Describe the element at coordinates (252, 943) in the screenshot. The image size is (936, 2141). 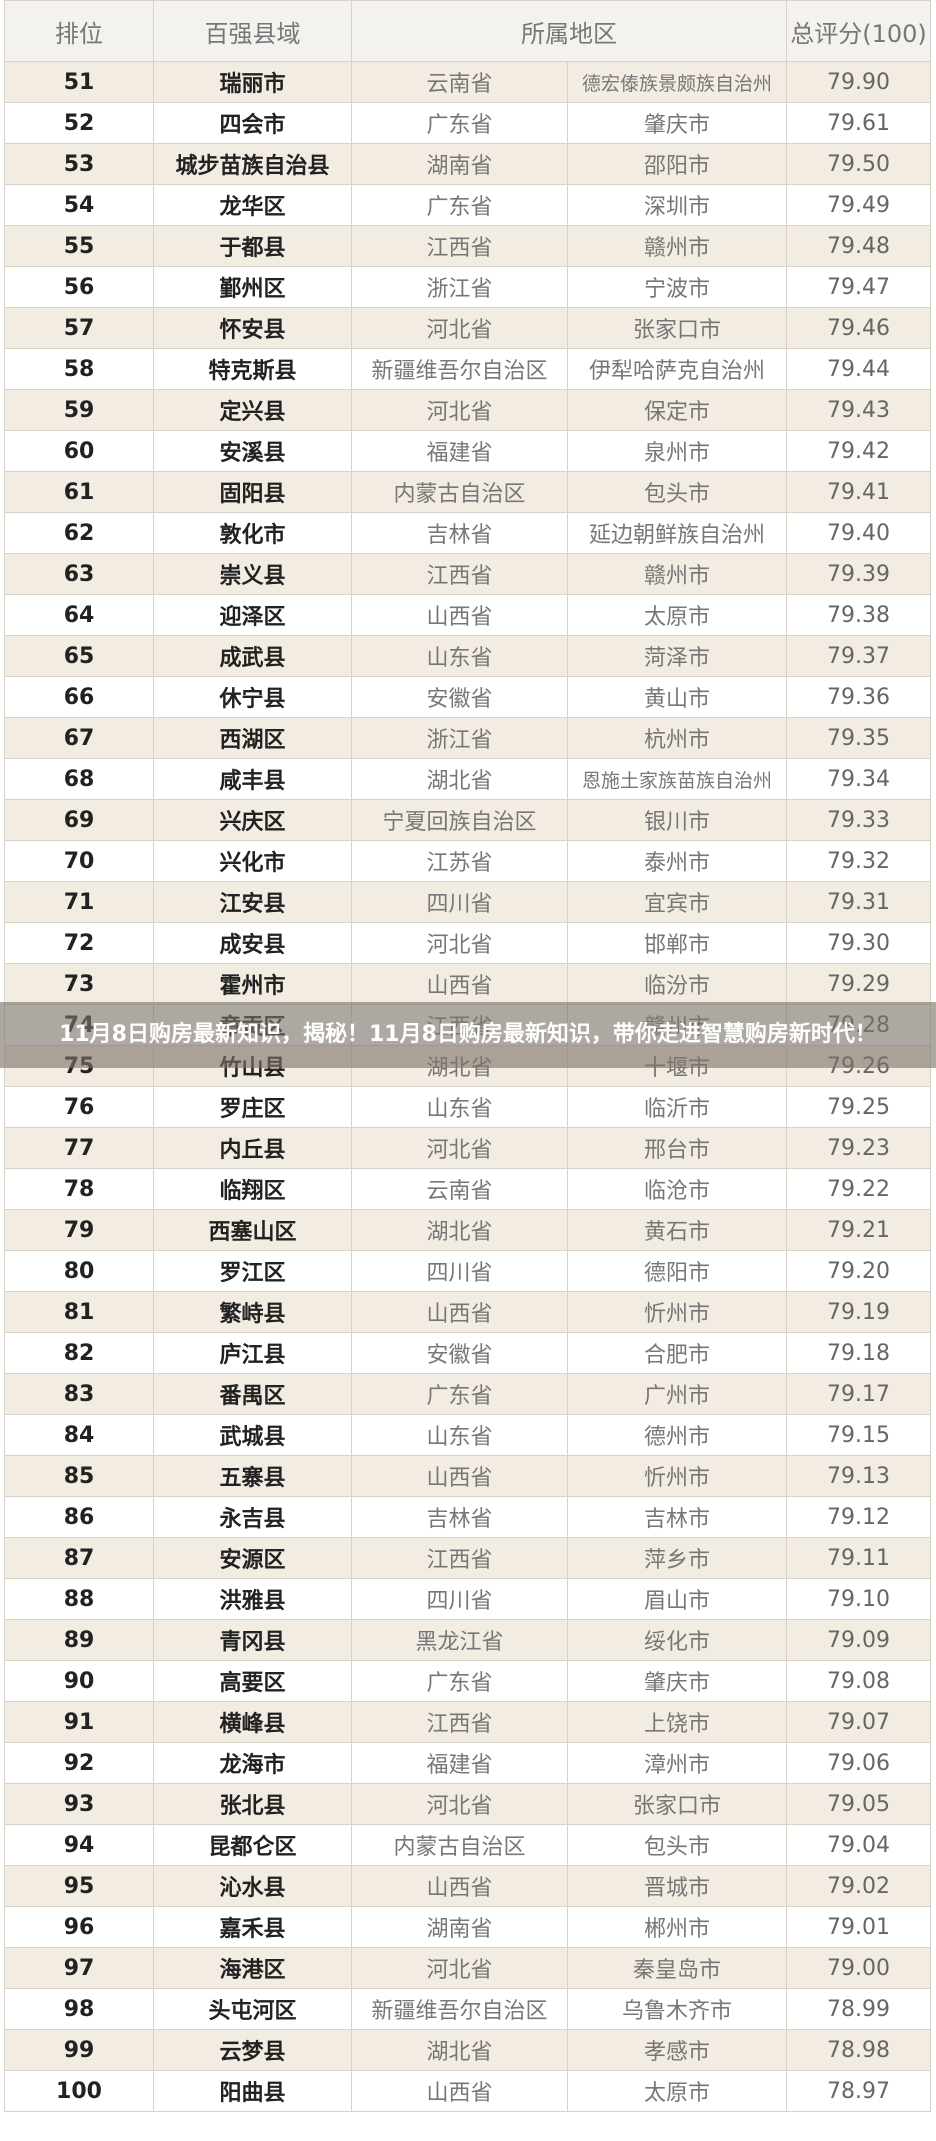
I see `table-cell: 成安县` at that location.